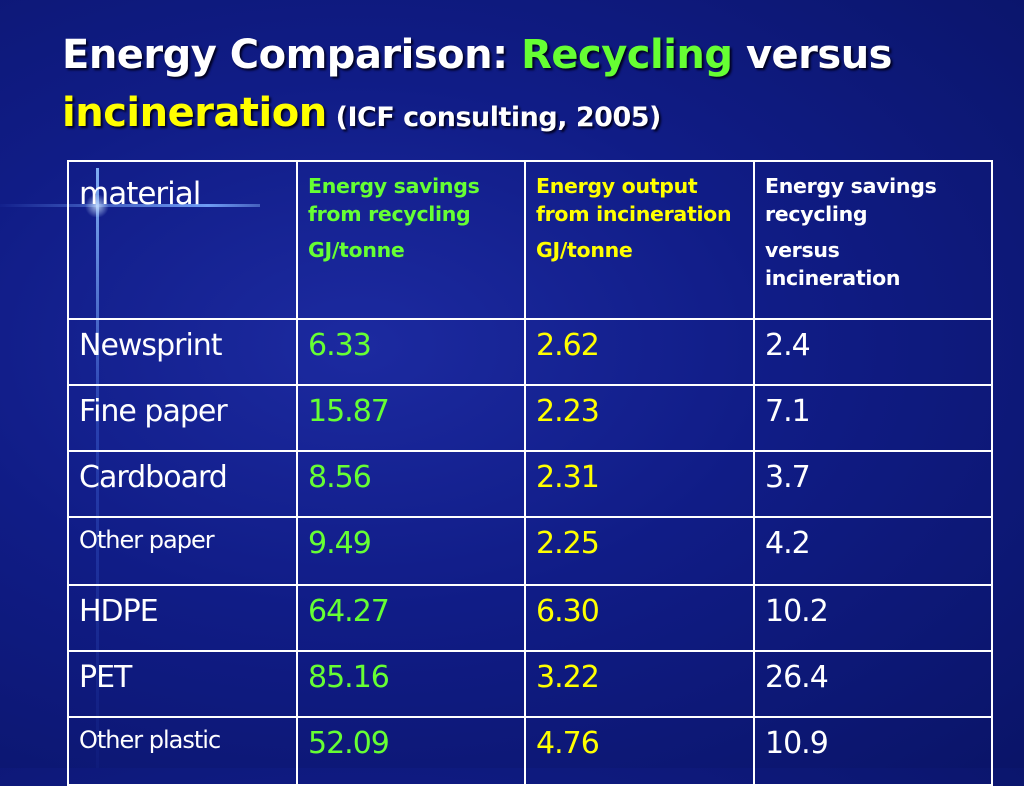 This screenshot has height=786, width=1024. Describe the element at coordinates (639, 751) in the screenshot. I see `cell-incineration: 4.76` at that location.